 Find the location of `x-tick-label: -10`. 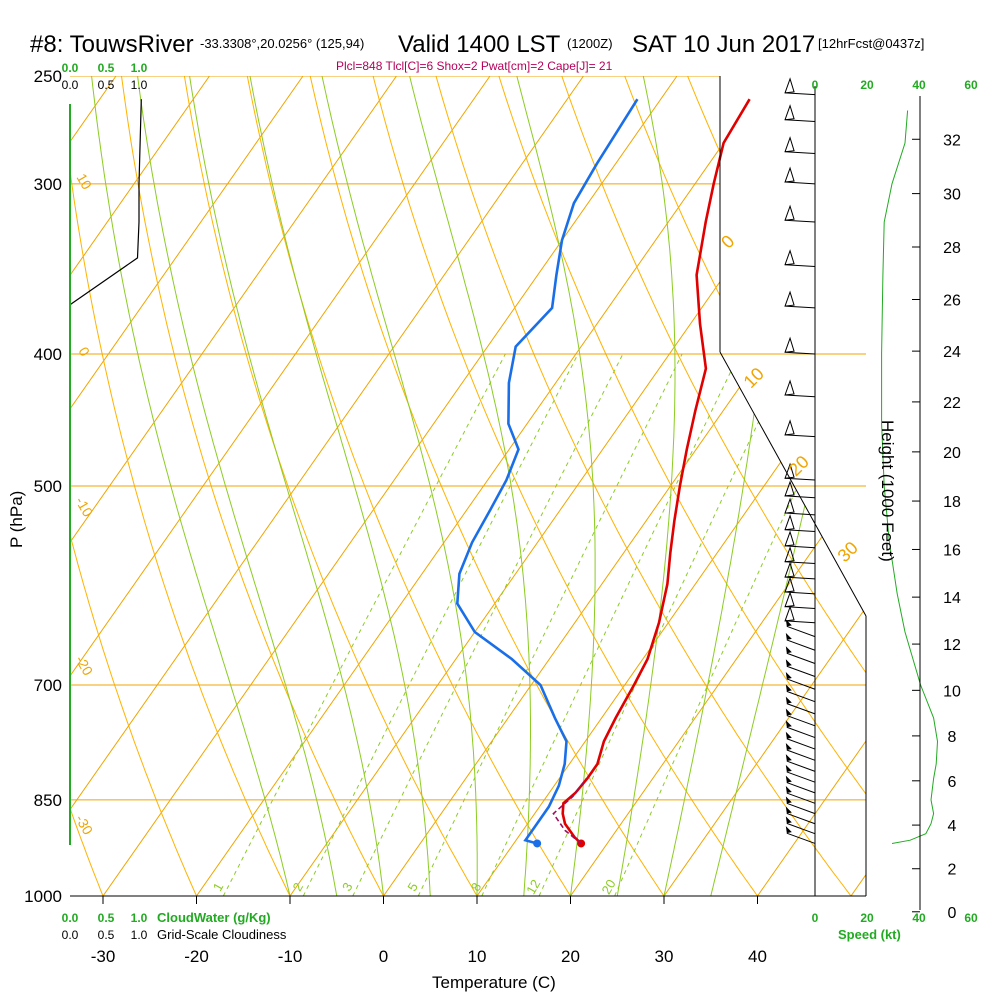

x-tick-label: -10 is located at coordinates (290, 956).